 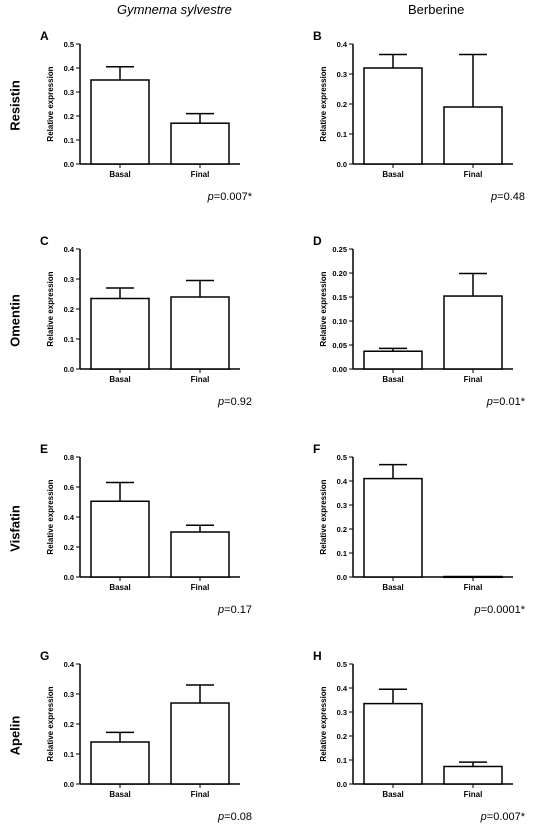 What do you see at coordinates (15, 105) in the screenshot?
I see `row-label-resistin: Resistin` at bounding box center [15, 105].